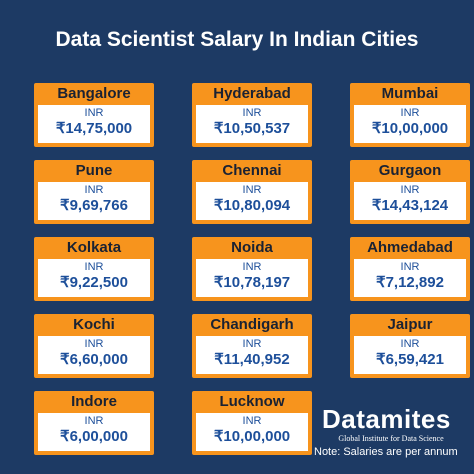  I want to click on salary-card: Kochi INR ₹6,60,000, so click(94, 346).